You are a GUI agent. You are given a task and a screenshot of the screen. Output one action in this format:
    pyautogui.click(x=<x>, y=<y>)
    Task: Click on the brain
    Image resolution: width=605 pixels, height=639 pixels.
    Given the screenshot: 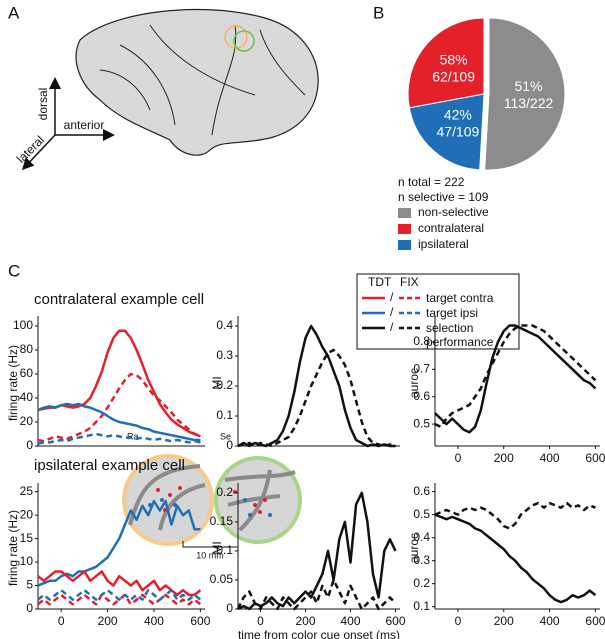 What is the action you would take?
    pyautogui.click(x=197, y=82)
    